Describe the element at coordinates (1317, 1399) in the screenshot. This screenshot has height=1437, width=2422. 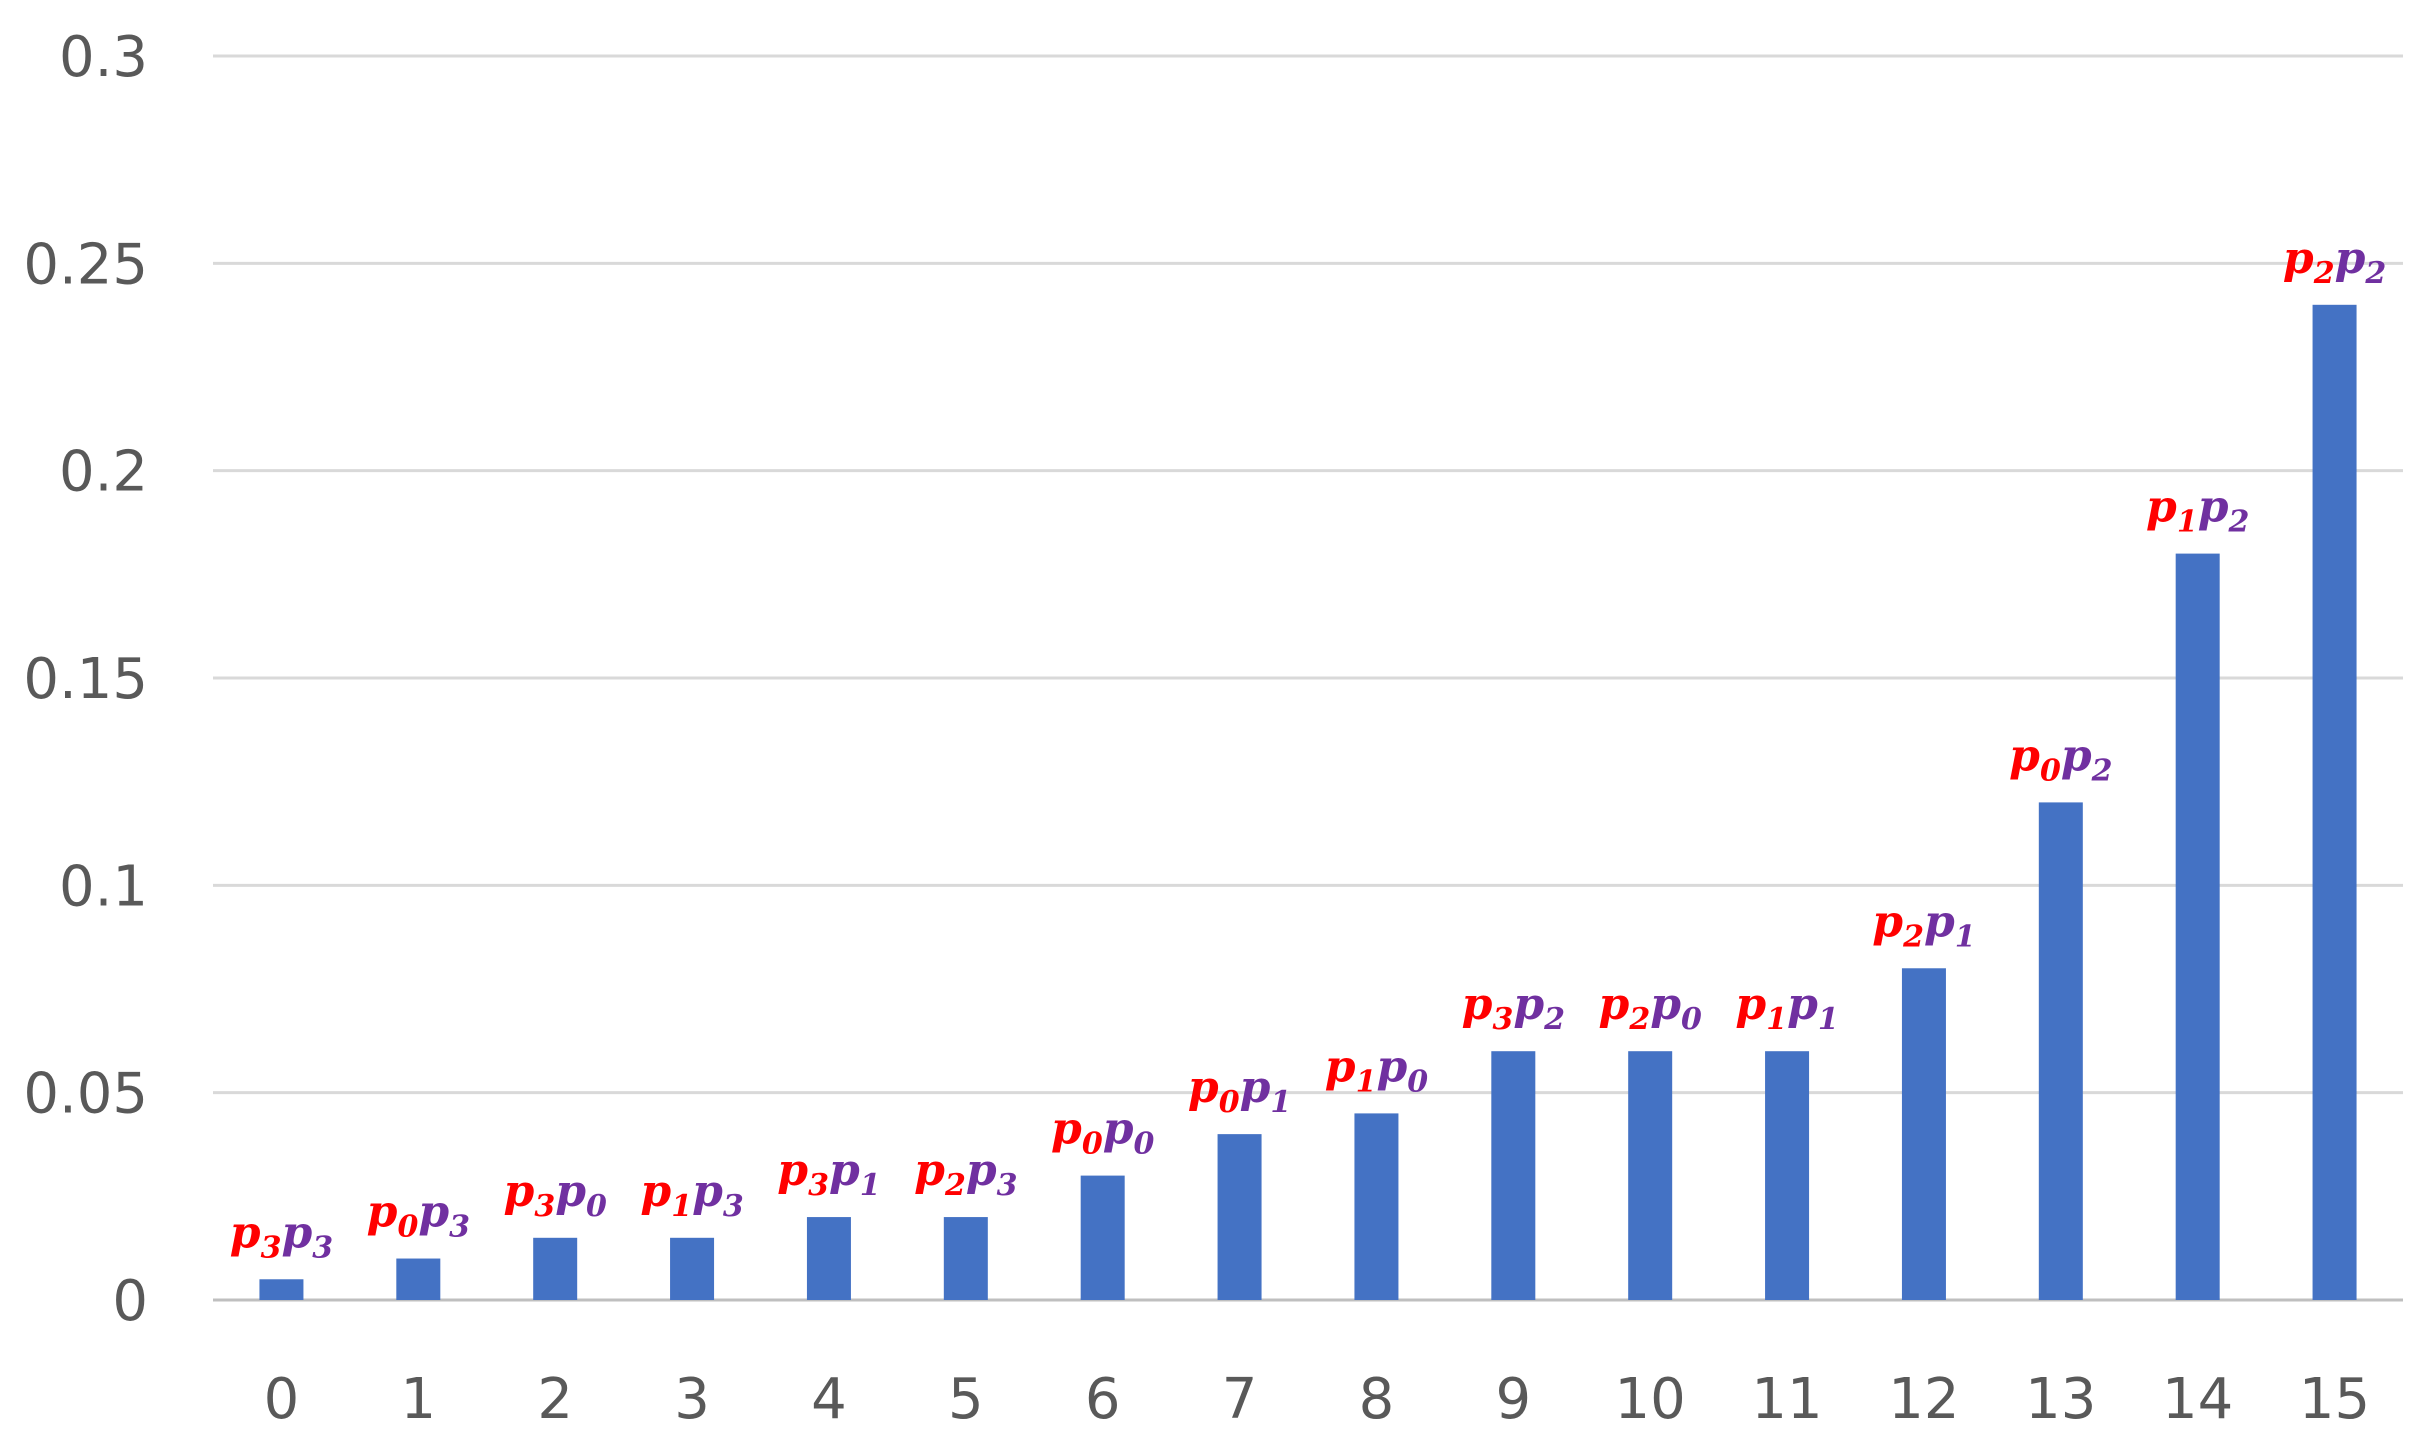
I see `x-axis-ticks: 0 1 2 3 4 5 6 7 8 9 10 11 12 13 14 15` at that location.